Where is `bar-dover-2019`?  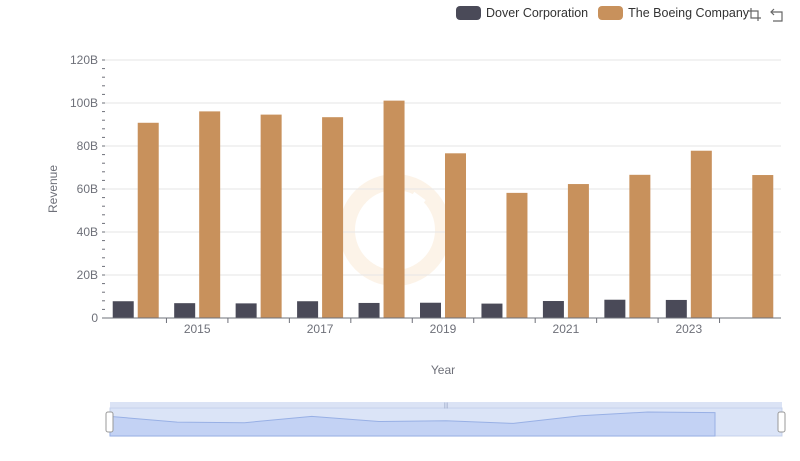 bar-dover-2019 is located at coordinates (430, 310).